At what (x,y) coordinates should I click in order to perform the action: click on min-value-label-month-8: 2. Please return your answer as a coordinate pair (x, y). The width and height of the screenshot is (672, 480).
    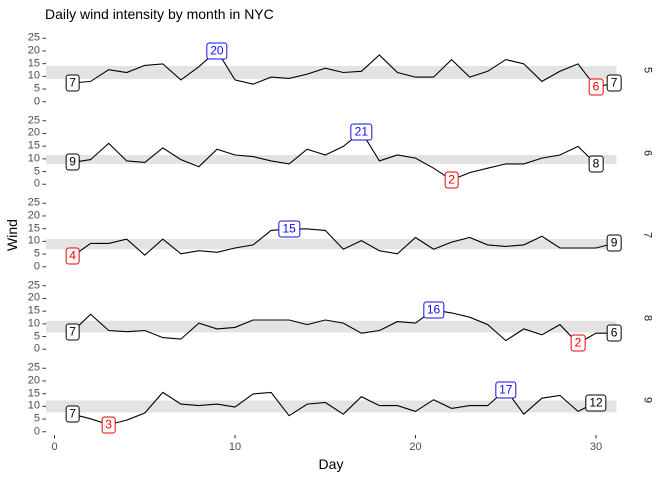
    Looking at the image, I should click on (578, 343).